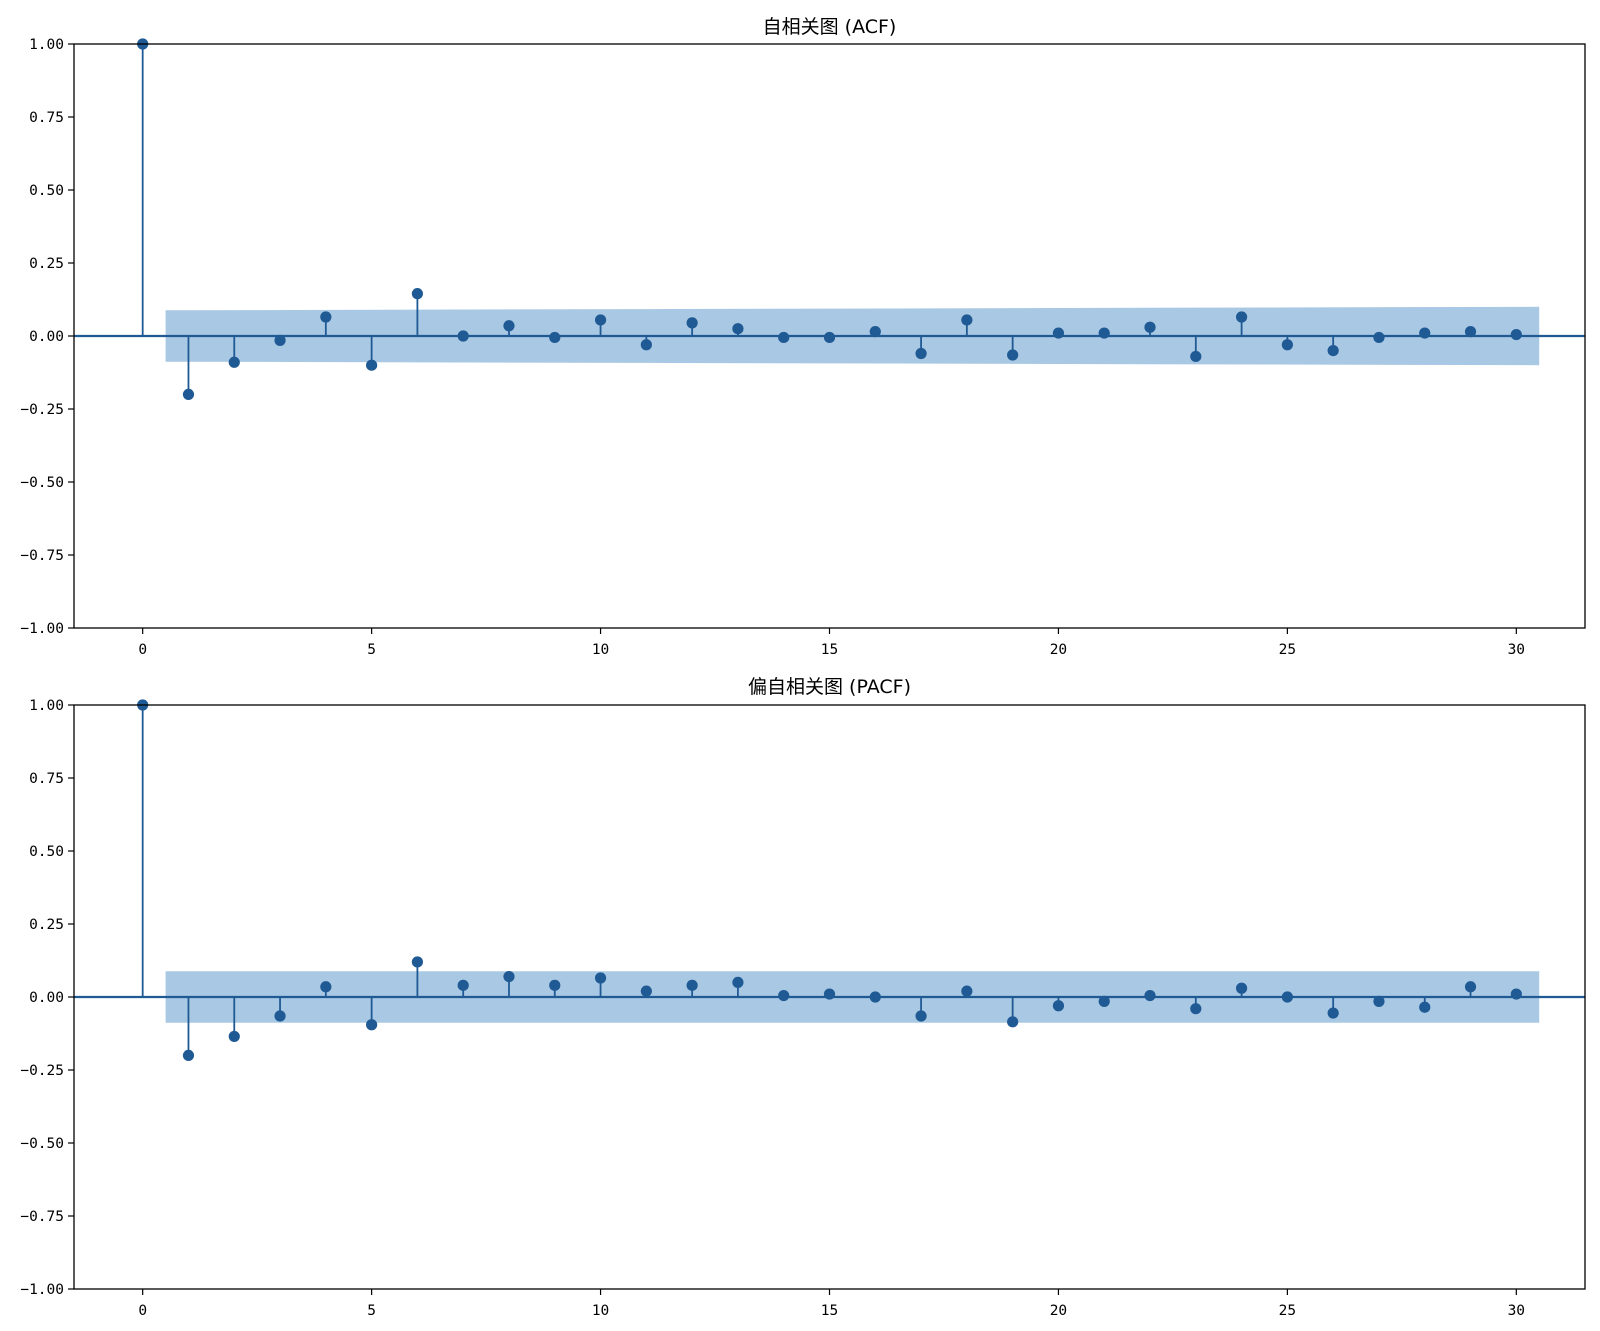 The width and height of the screenshot is (1600, 1331). I want to click on chart0-xtick-label-4: 20, so click(1058, 650).